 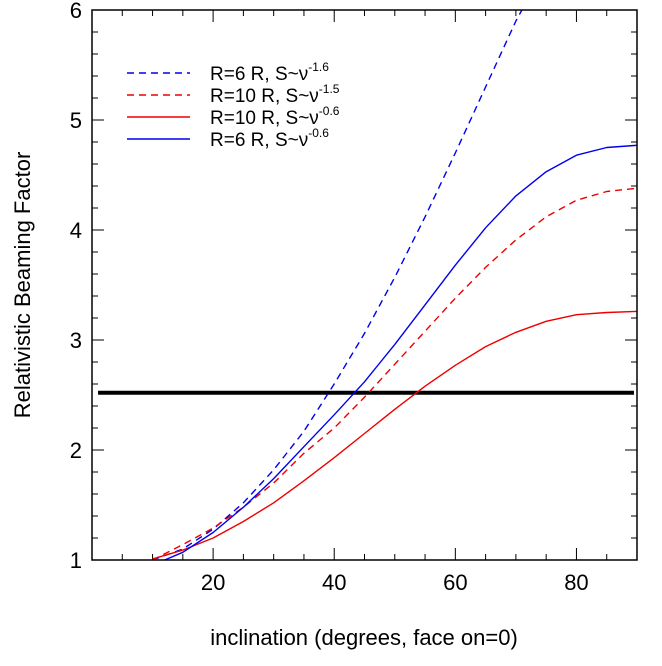 I want to click on x-tick-label: 40, so click(x=334, y=582).